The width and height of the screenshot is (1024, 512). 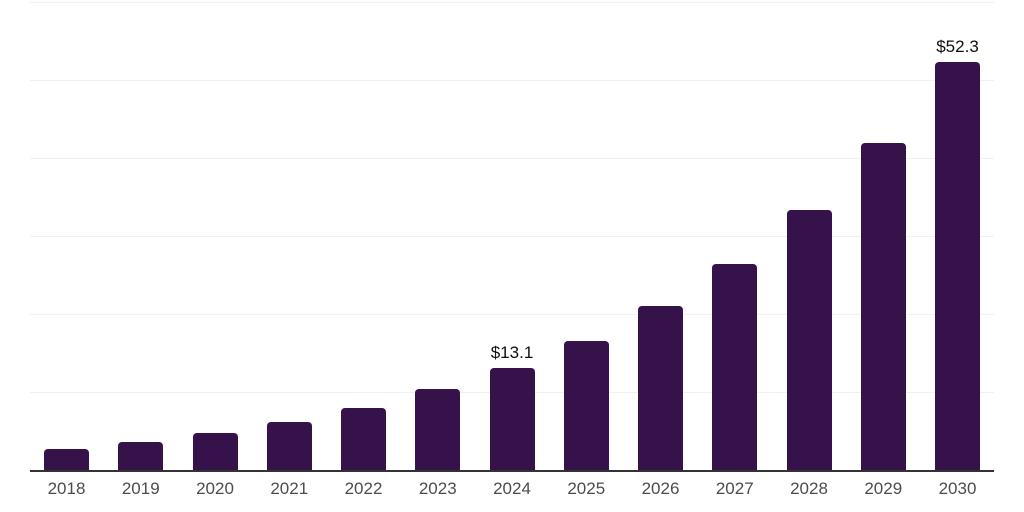 What do you see at coordinates (735, 367) in the screenshot?
I see `bar-2027` at bounding box center [735, 367].